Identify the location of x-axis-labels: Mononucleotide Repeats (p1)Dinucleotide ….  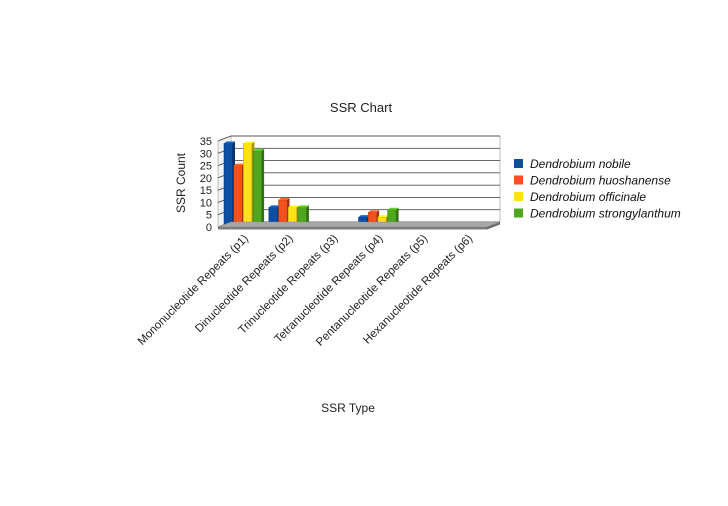
(305, 291).